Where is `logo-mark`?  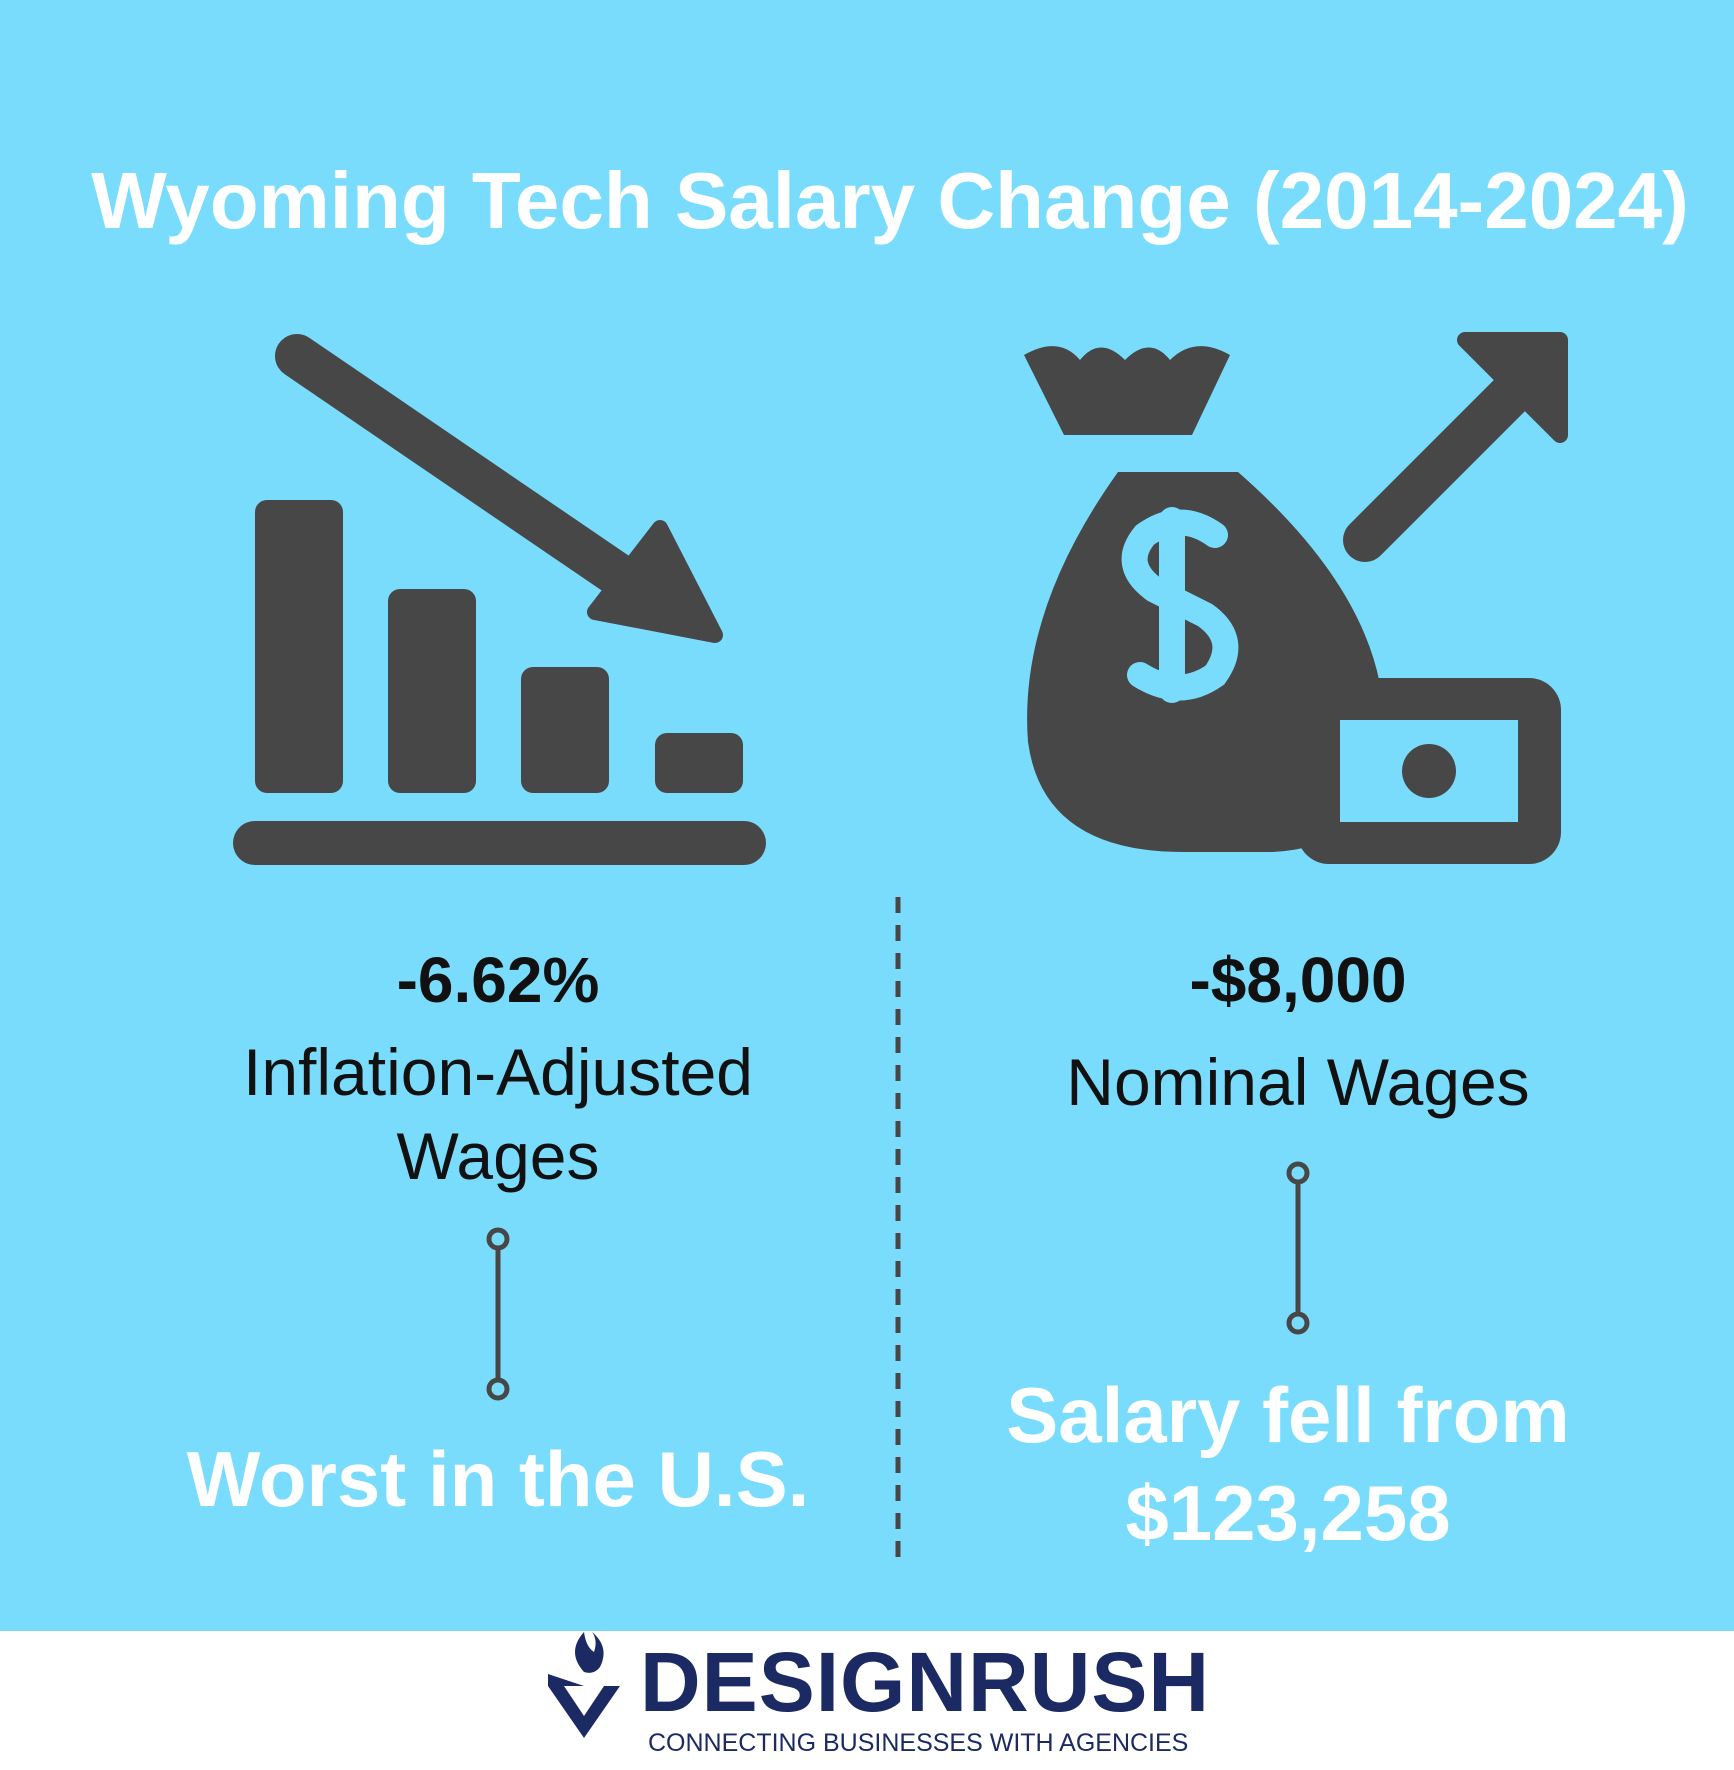
logo-mark is located at coordinates (584, 1685).